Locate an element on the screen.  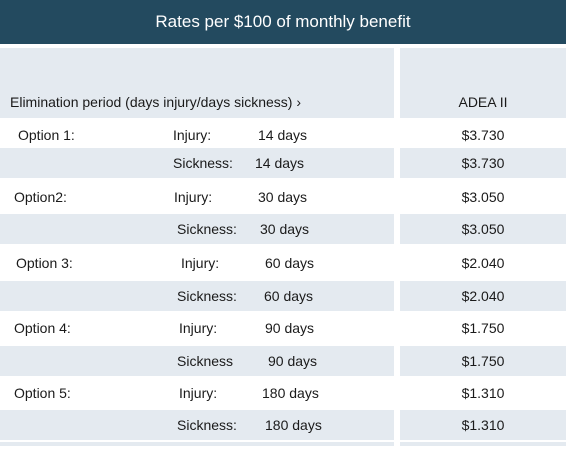
table-row: Sickness: 60 days $2.040 is located at coordinates (283, 296).